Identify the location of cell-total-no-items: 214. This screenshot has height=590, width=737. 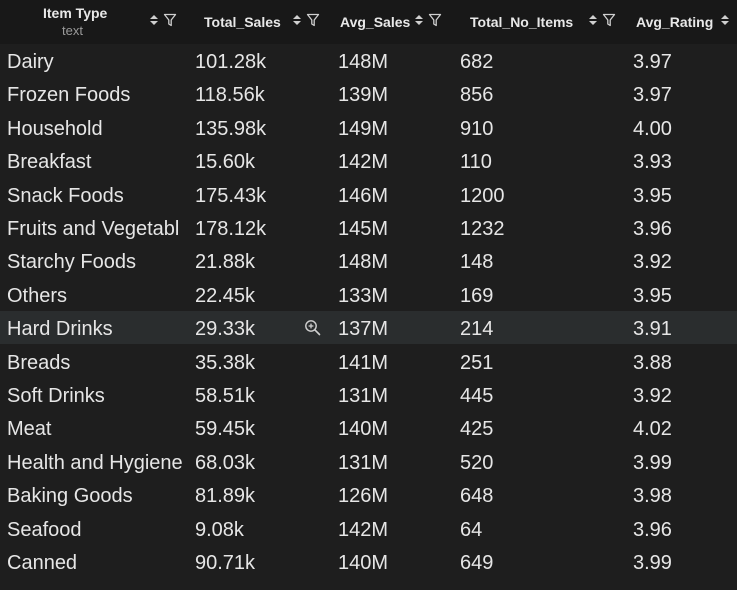
(477, 329).